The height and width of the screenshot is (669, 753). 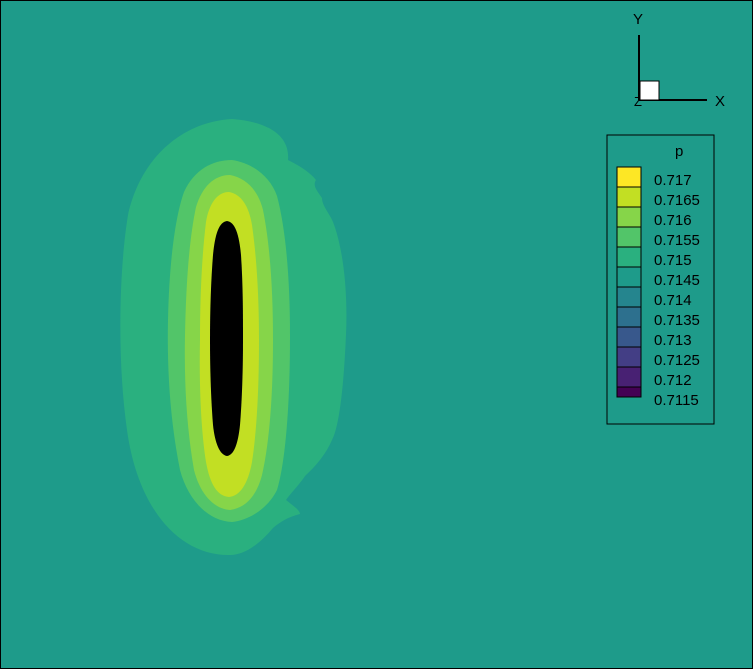 I want to click on axis-triad: Z Y X, so click(x=679, y=60).